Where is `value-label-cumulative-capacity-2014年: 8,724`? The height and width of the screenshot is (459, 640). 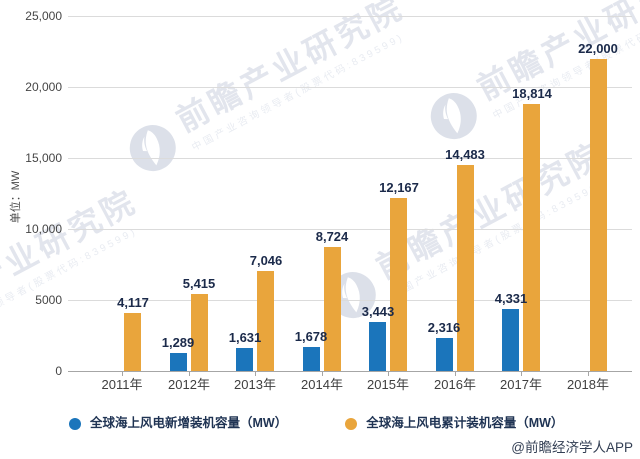
value-label-cumulative-capacity-2014年: 8,724 is located at coordinates (332, 236).